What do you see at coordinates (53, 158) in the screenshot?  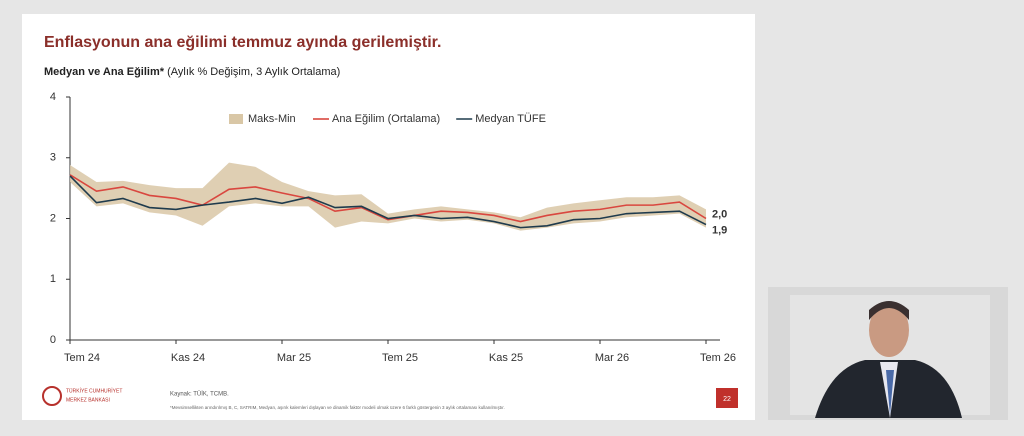 I see `y-tick-label: 3` at bounding box center [53, 158].